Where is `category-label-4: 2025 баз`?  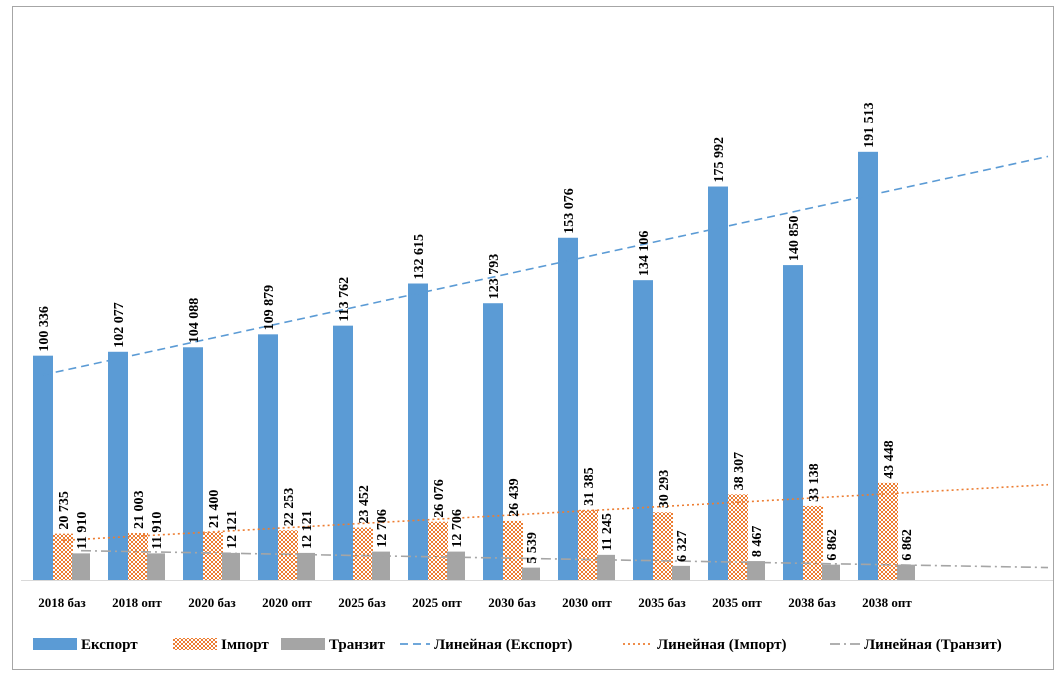 category-label-4: 2025 баз is located at coordinates (361, 602).